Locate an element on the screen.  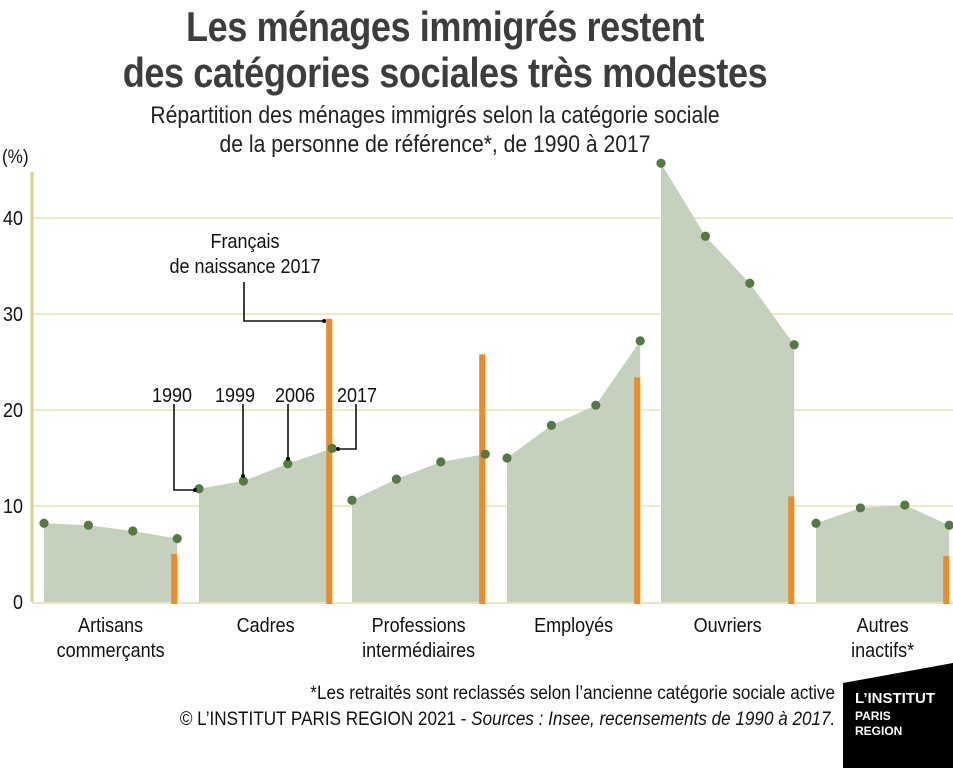
institut-logo: L’INSTITUT PARIS REGION is located at coordinates (898, 715).